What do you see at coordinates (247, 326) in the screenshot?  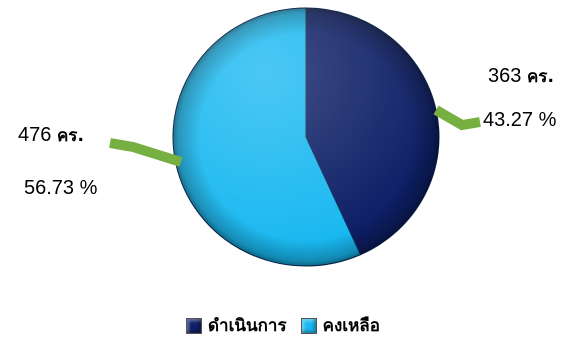 I see `legend-label: ดำเนินการ` at bounding box center [247, 326].